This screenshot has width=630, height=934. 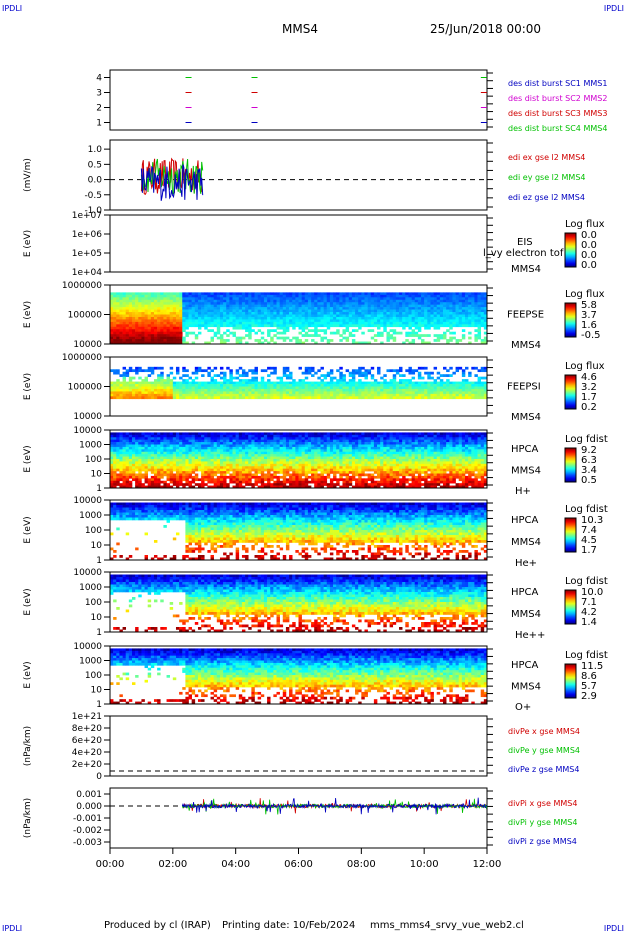 What do you see at coordinates (589, 387) in the screenshot?
I see `colorbar-tick-label: 3.2` at bounding box center [589, 387].